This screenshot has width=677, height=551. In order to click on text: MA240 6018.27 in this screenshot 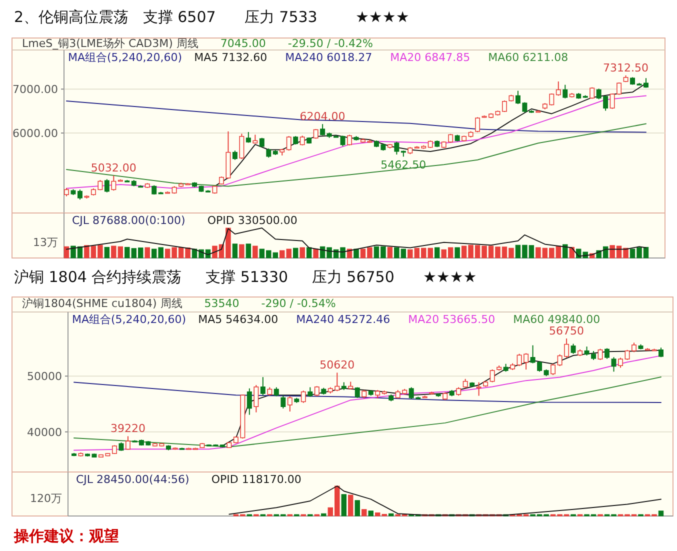, I will do `click(328, 57)`.